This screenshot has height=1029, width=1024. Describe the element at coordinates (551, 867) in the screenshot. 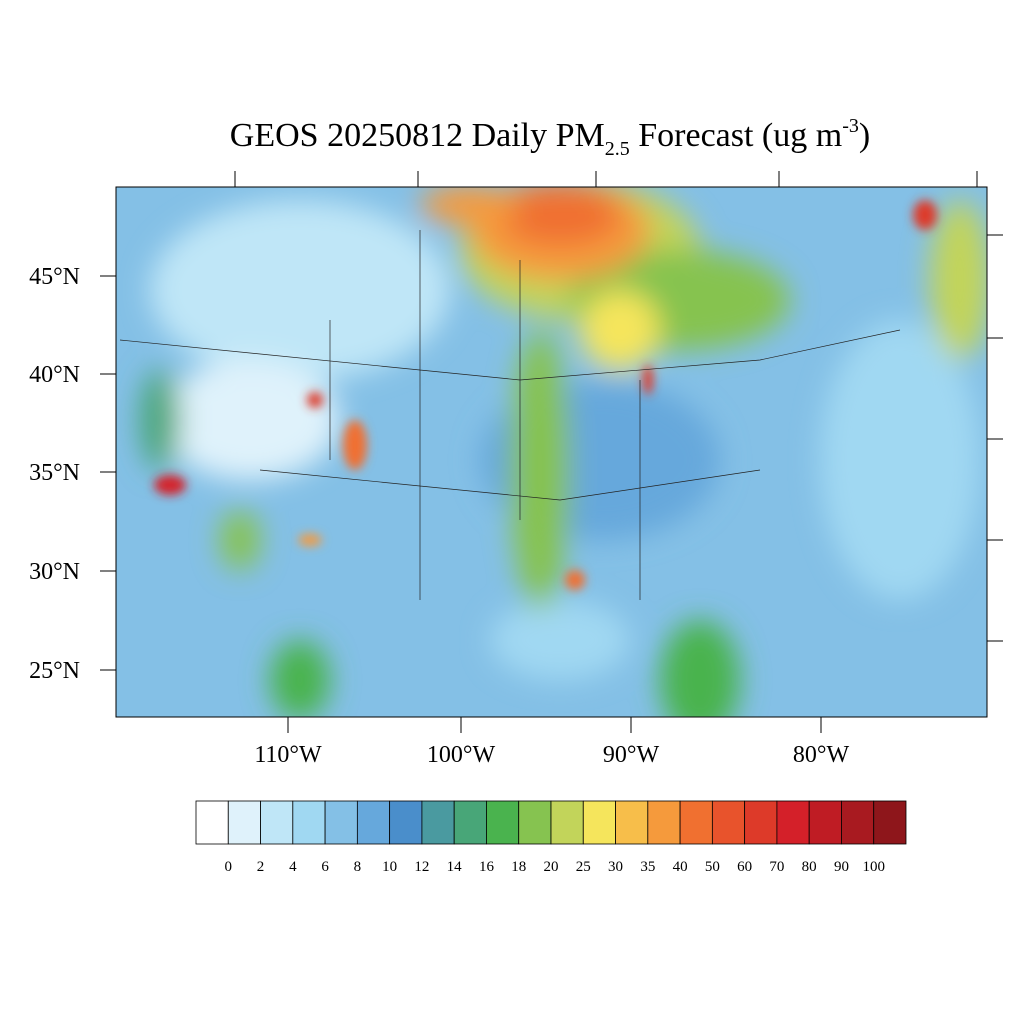

I see `colorbar-label: 20` at that location.